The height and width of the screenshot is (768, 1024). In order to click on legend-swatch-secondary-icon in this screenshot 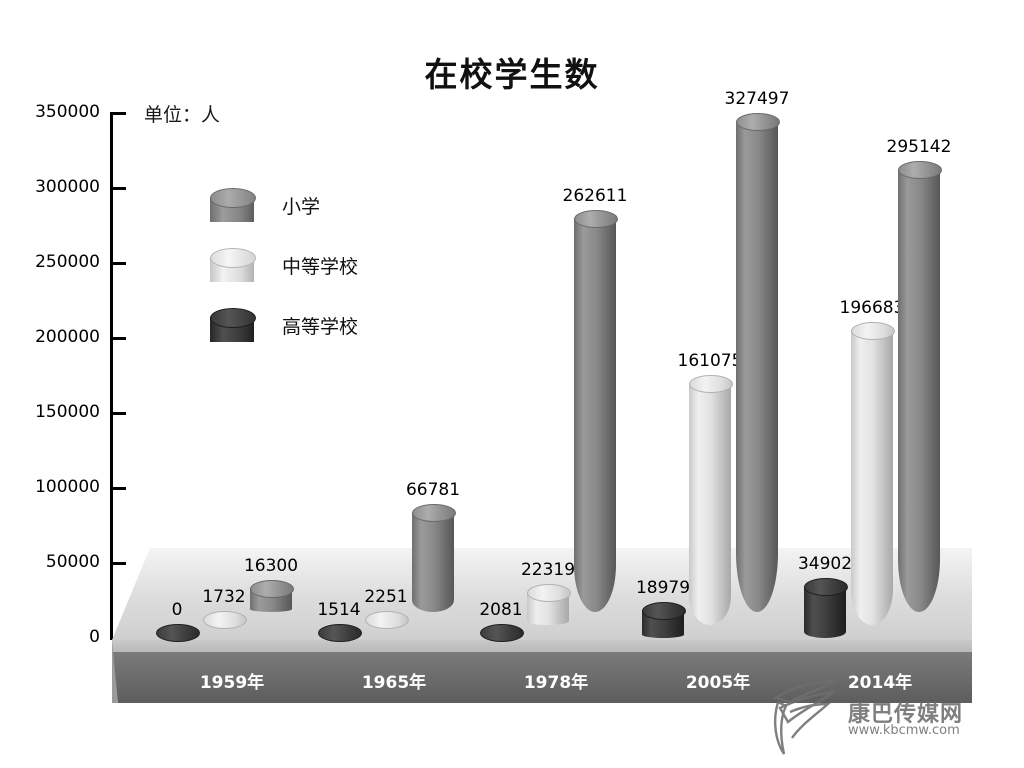, I will do `click(233, 265)`.